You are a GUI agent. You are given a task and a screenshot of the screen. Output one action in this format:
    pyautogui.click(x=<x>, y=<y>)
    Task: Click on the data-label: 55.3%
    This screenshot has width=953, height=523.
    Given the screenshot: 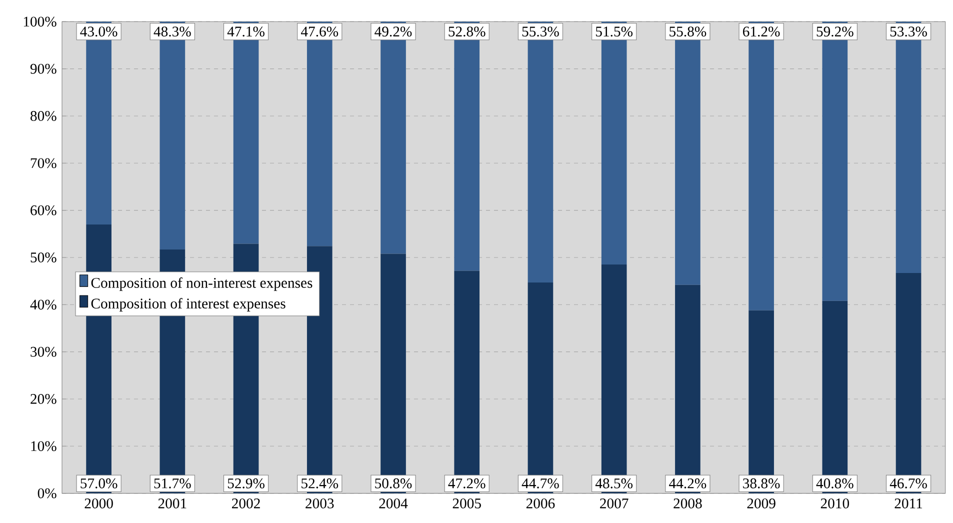 What is the action you would take?
    pyautogui.click(x=540, y=31)
    